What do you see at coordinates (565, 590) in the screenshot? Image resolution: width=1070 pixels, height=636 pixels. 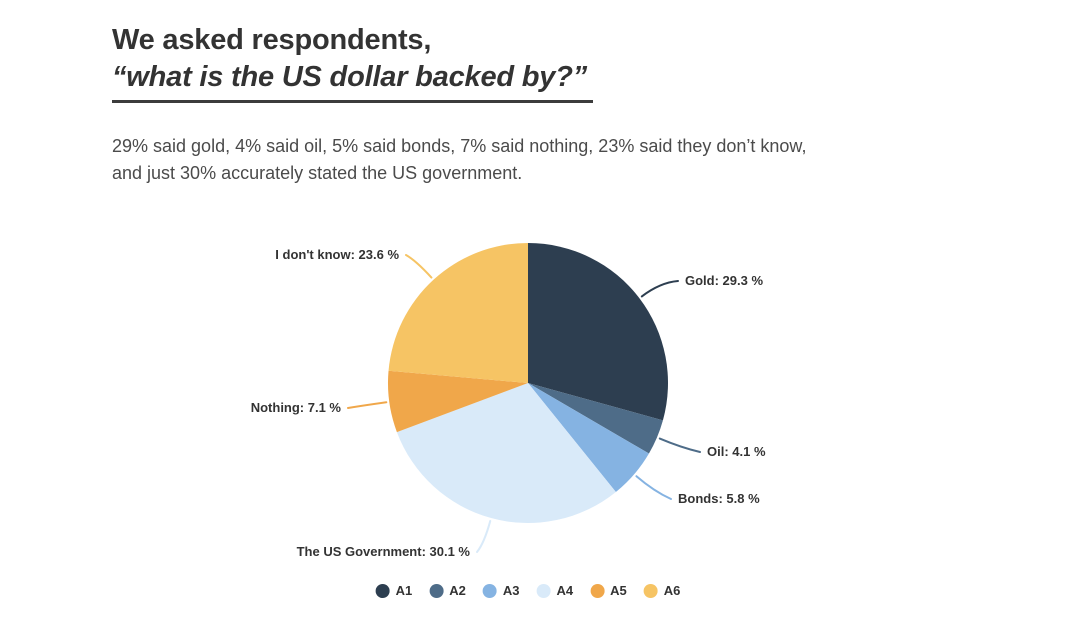 I see `legend-label-a4: A4` at bounding box center [565, 590].